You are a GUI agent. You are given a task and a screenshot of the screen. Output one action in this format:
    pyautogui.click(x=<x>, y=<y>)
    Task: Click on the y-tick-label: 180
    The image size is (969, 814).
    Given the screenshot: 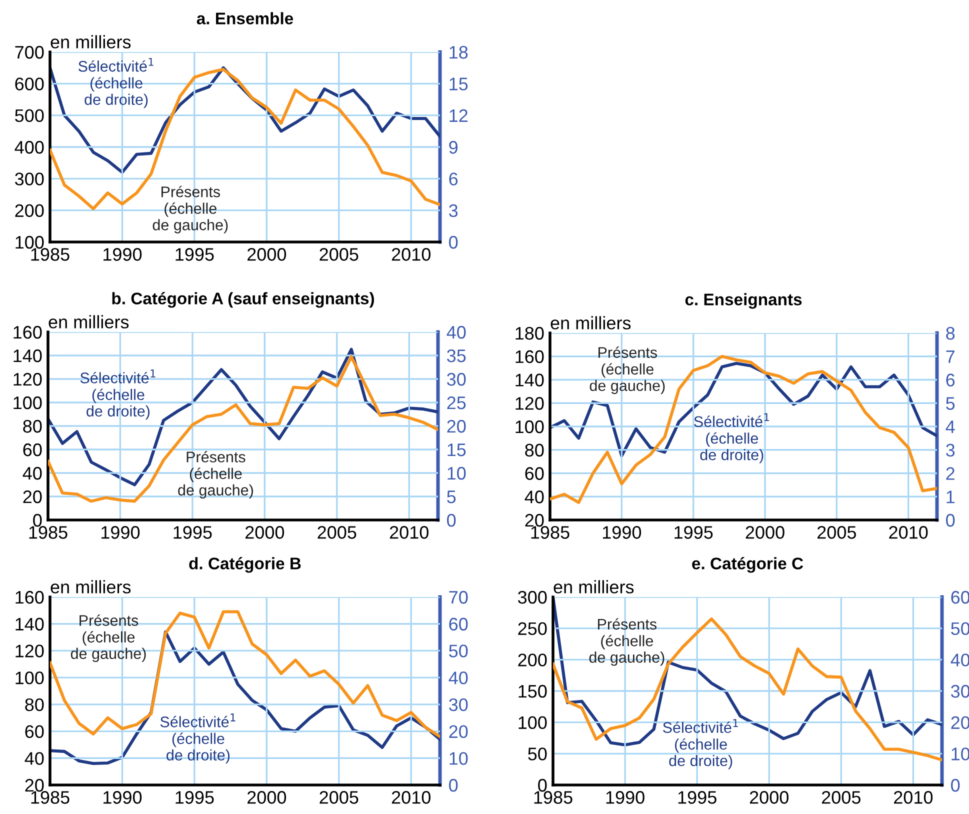 What is the action you would take?
    pyautogui.click(x=530, y=333)
    